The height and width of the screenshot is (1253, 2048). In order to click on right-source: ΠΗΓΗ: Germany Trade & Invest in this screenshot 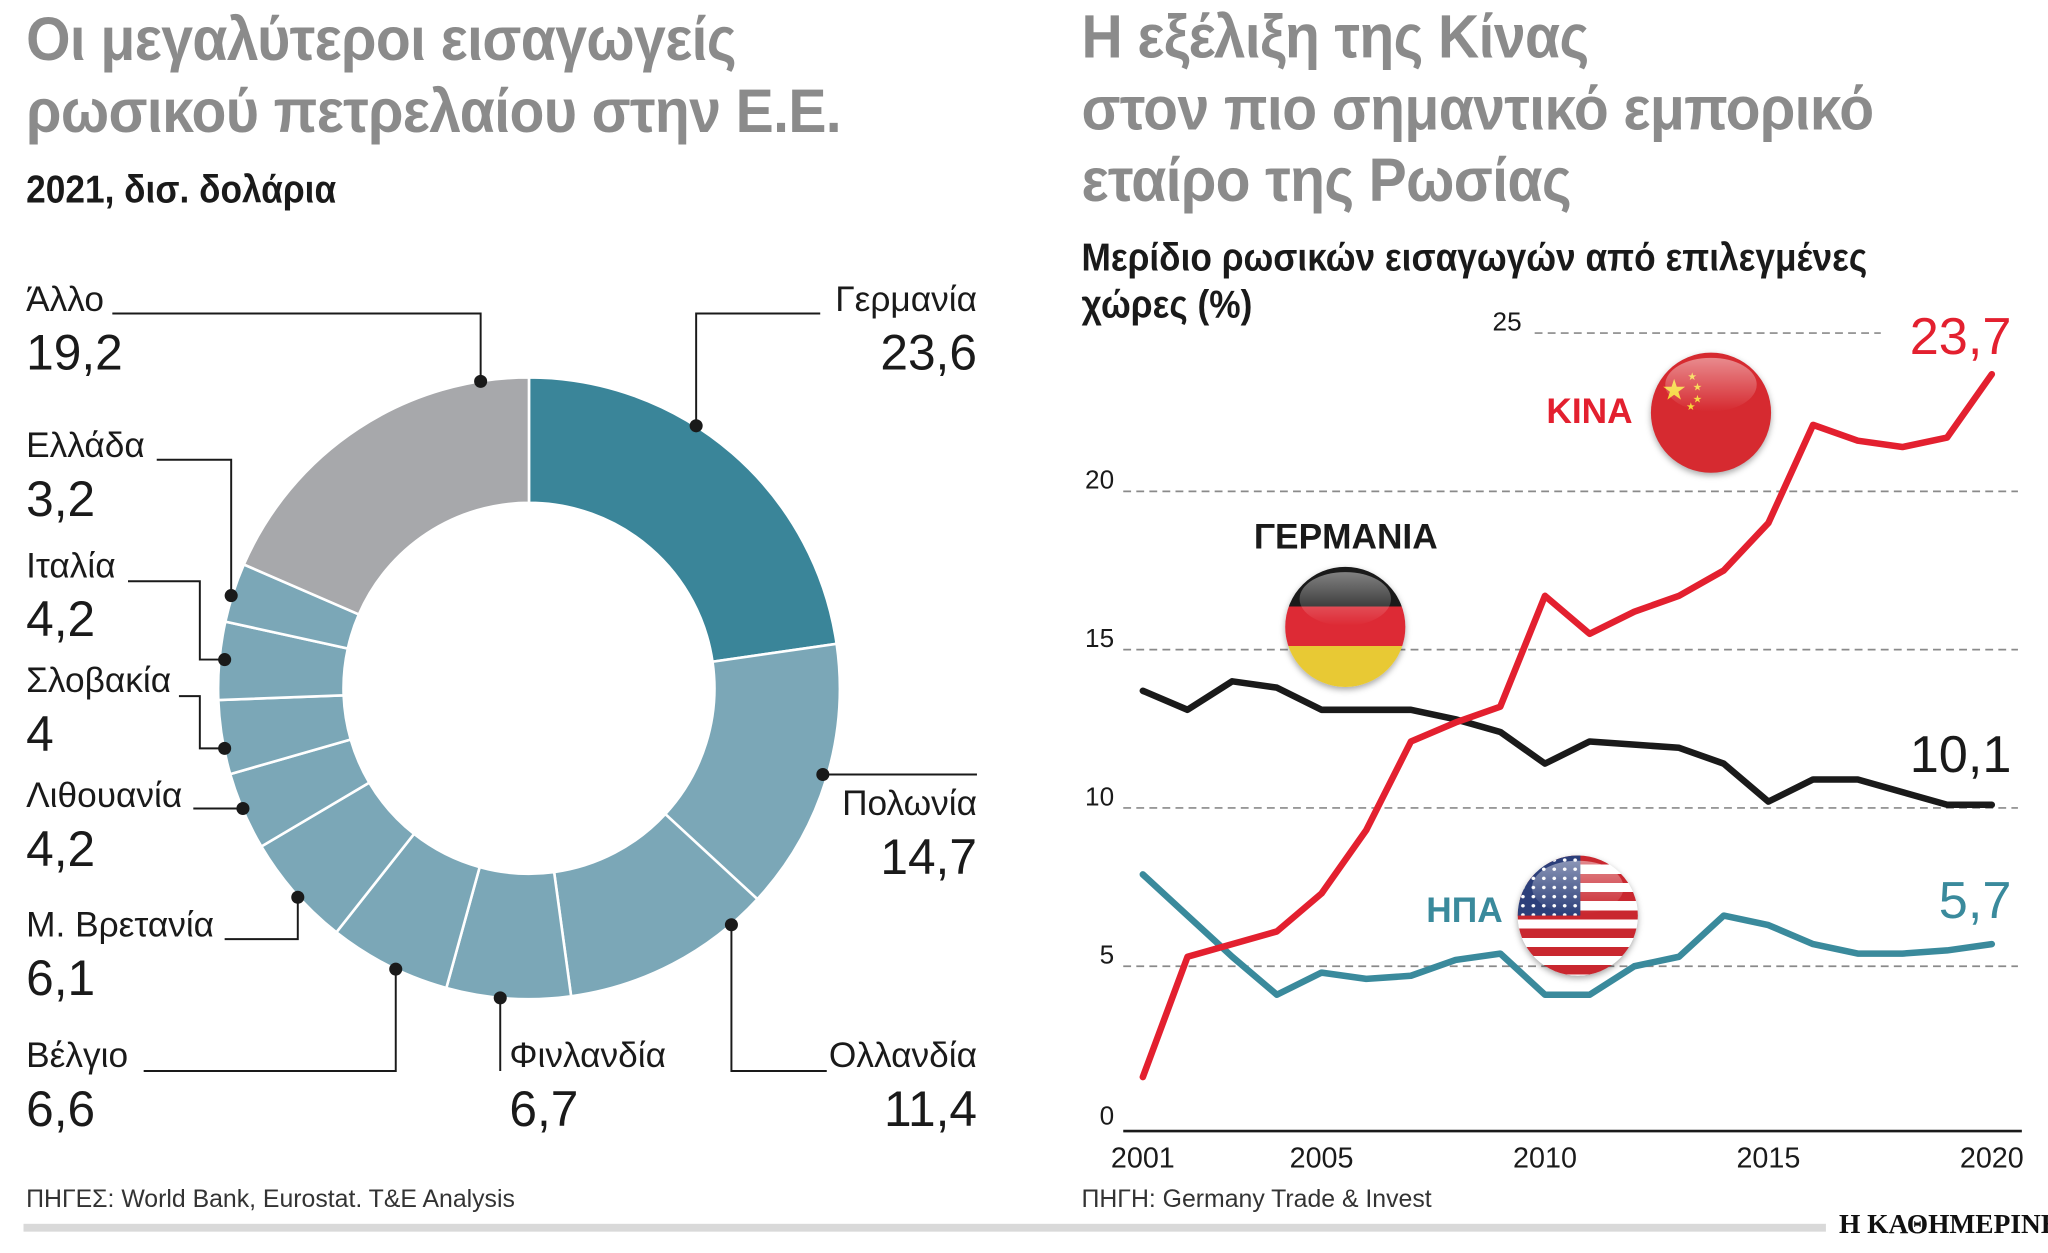, I will do `click(1256, 1199)`.